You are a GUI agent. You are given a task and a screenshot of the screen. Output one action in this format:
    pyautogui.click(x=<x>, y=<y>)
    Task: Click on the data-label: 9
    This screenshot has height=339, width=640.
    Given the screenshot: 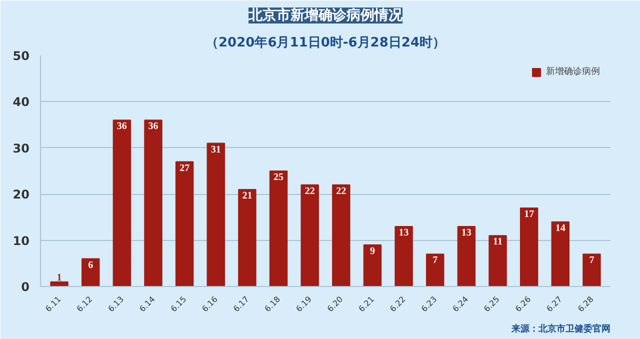 What is the action you would take?
    pyautogui.click(x=372, y=251)
    